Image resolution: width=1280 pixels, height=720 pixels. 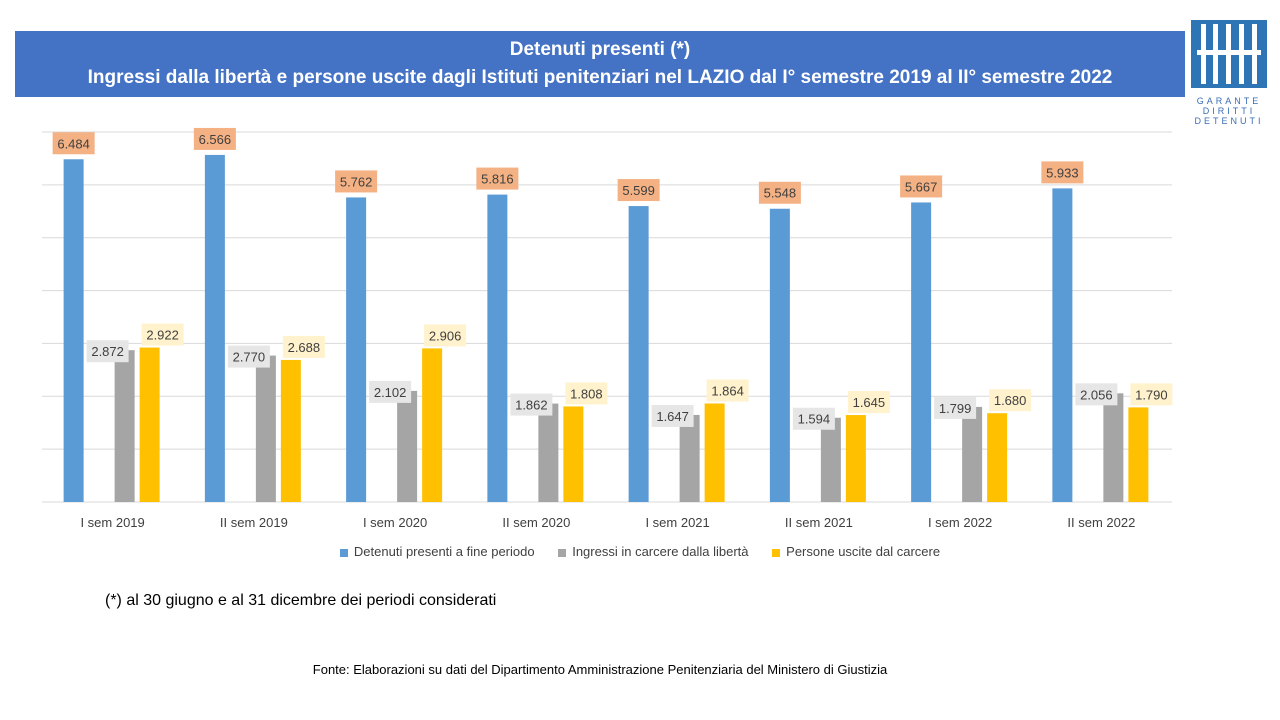 I want to click on data-label: 1.790, so click(x=1151, y=394).